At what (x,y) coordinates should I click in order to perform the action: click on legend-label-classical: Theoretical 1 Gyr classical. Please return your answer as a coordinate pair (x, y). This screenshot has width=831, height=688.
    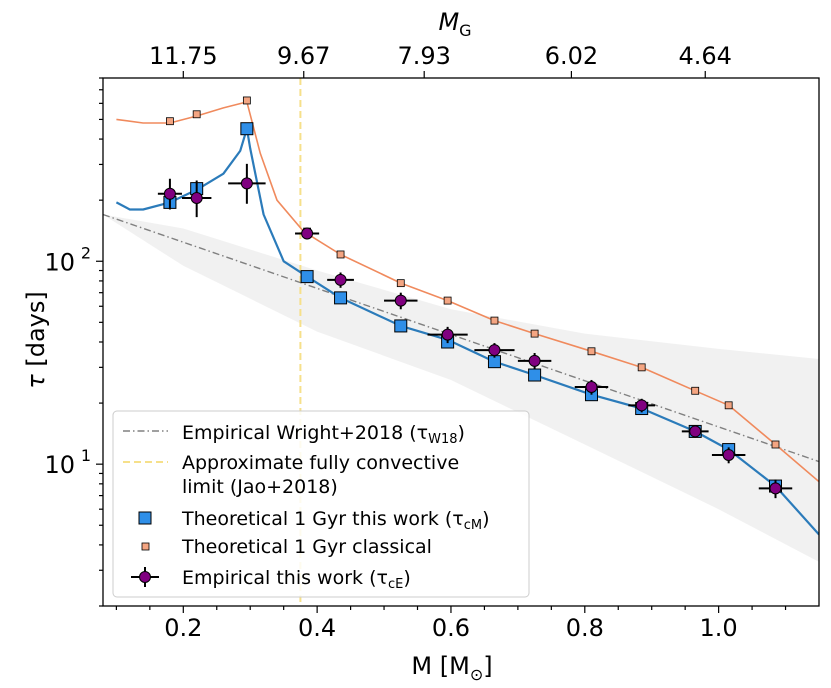
    Looking at the image, I should click on (306, 547).